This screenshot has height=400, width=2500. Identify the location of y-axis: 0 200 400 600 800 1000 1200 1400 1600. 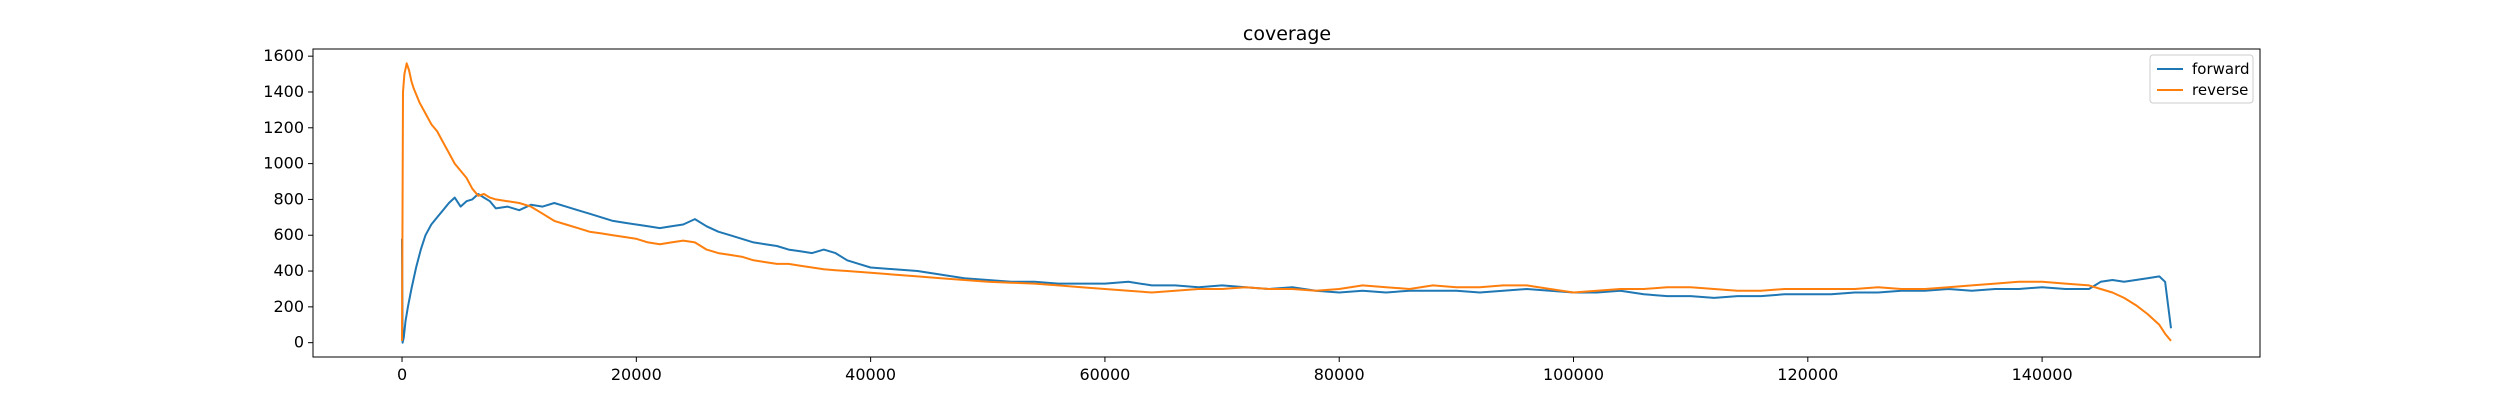
(288, 199).